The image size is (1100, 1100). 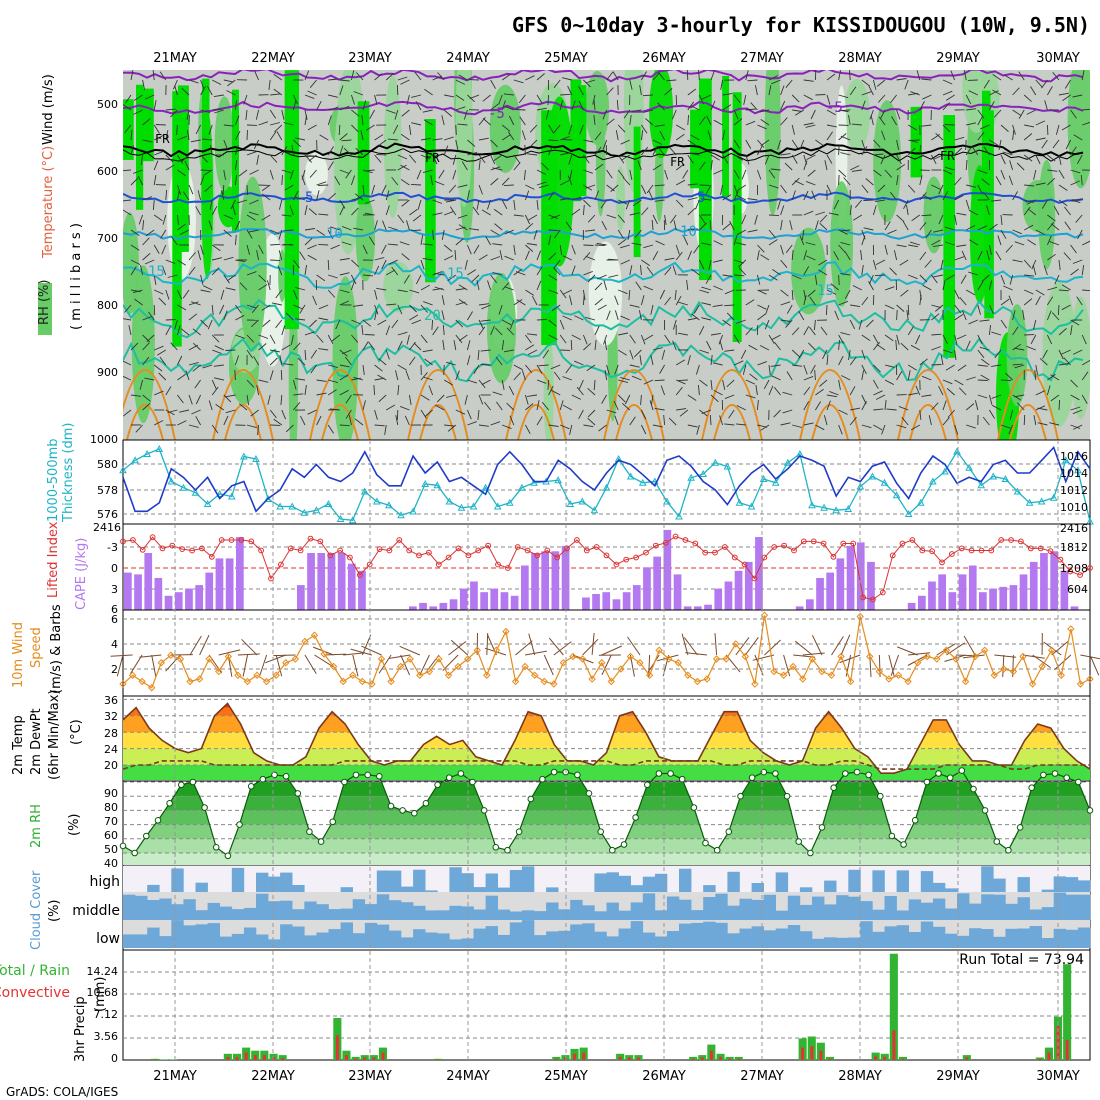 What do you see at coordinates (549, 228) in the screenshot?
I see `rh-shading-column` at bounding box center [549, 228].